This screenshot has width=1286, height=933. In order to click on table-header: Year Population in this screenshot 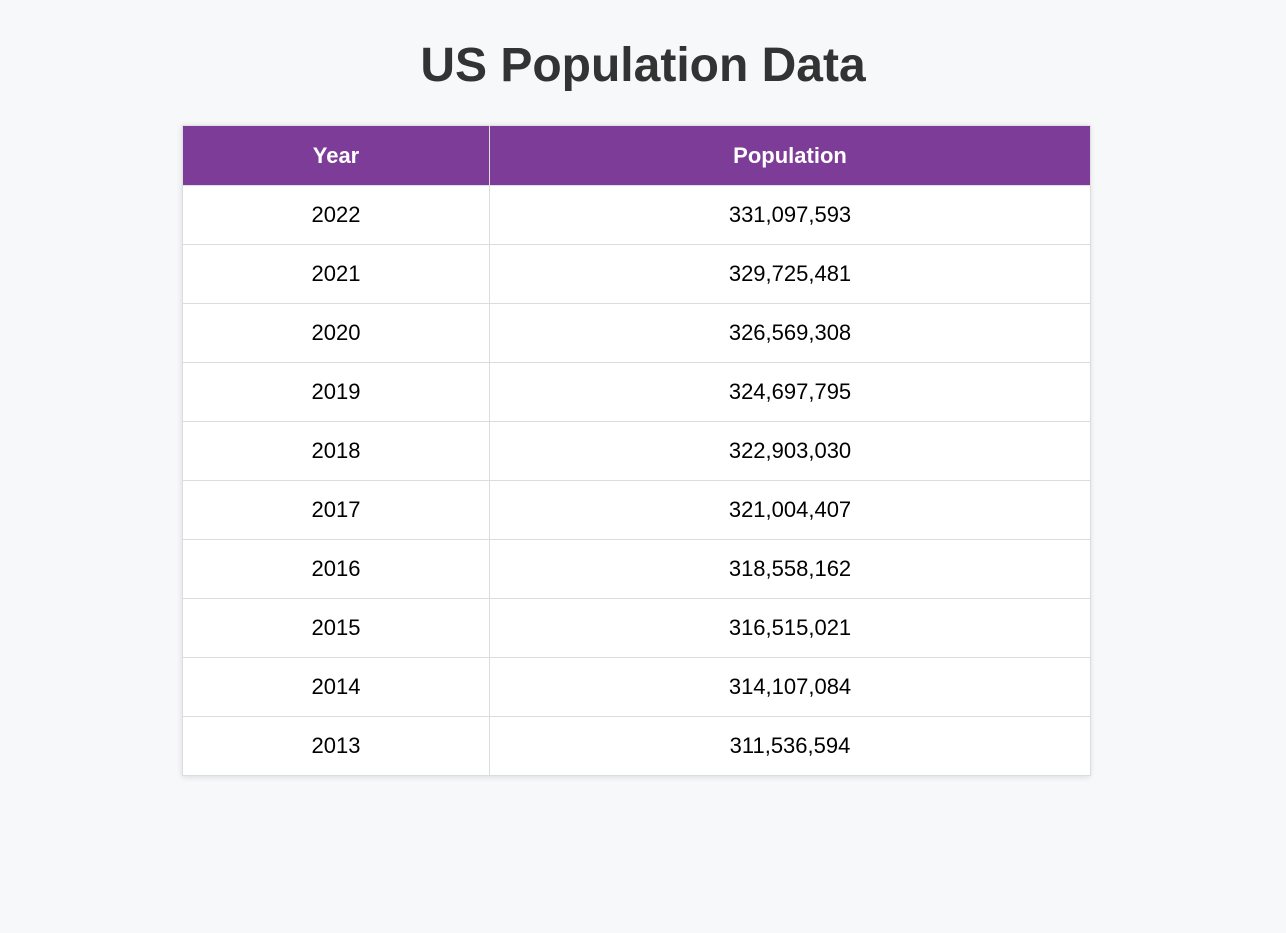, I will do `click(636, 155)`.